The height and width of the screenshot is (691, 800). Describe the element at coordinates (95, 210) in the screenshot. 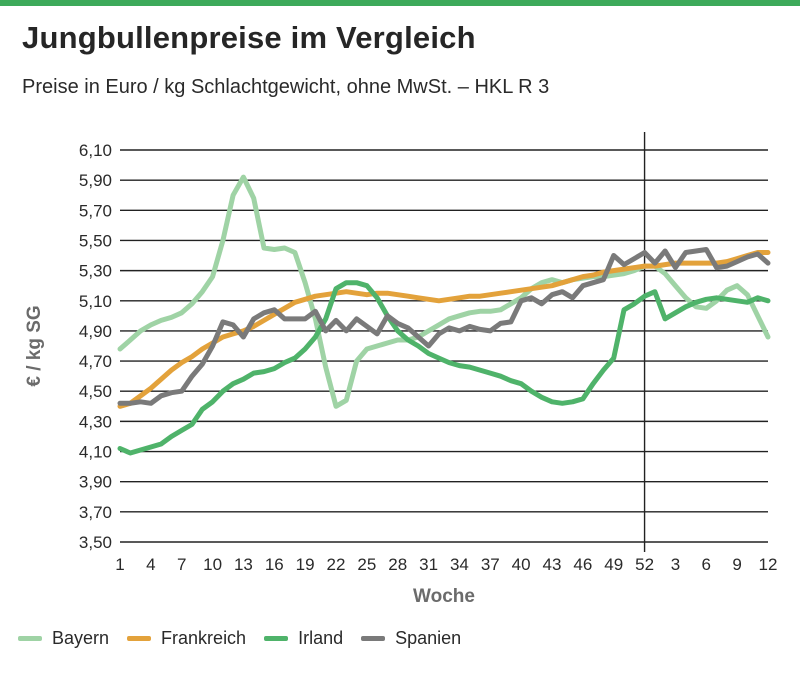

I see `y-tick-label: 5,70` at that location.